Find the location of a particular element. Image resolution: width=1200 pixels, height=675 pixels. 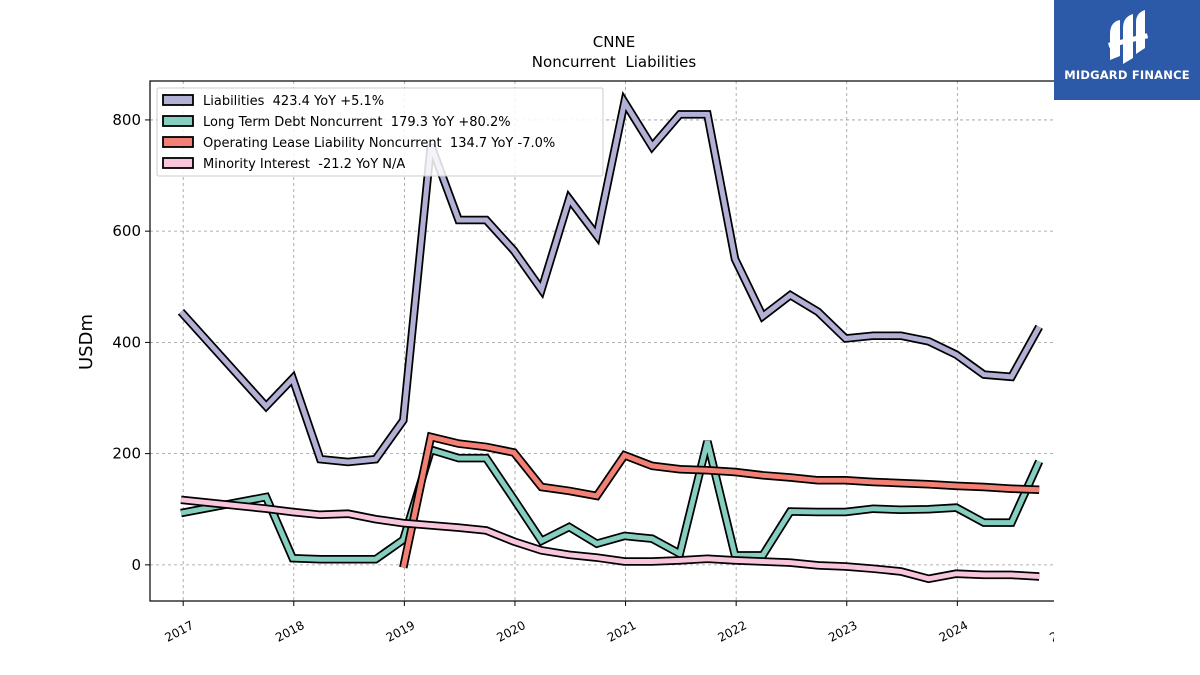

x-axis: 2017 2018 2019 2020 2021 2022 2023 2024 2025 is located at coordinates (608, 623).